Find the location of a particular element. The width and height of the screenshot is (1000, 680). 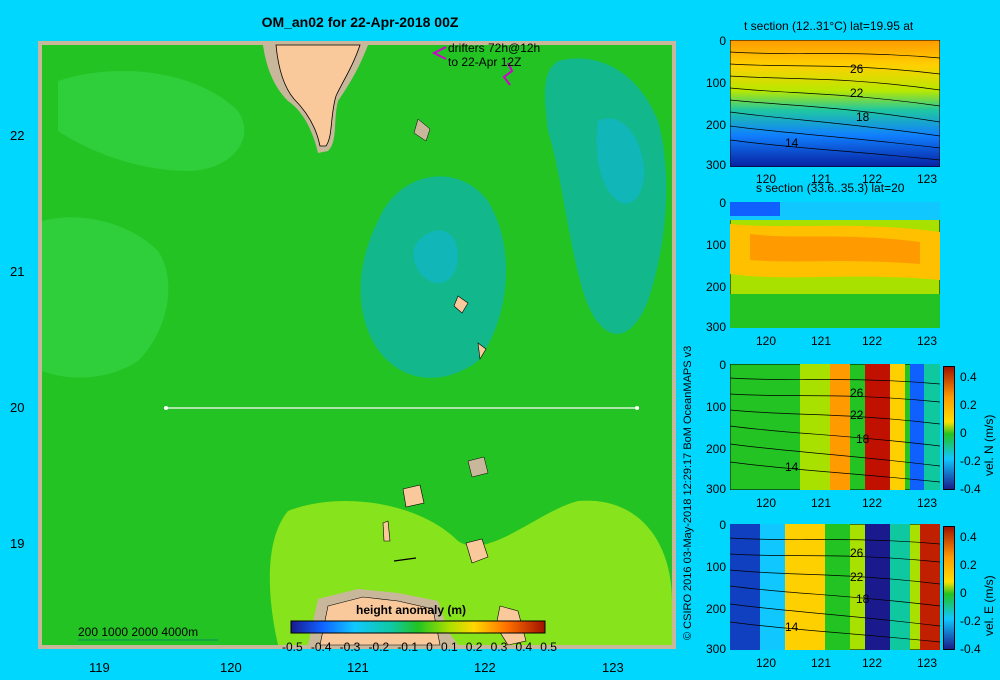

east-low-anomaly is located at coordinates (606, 196).